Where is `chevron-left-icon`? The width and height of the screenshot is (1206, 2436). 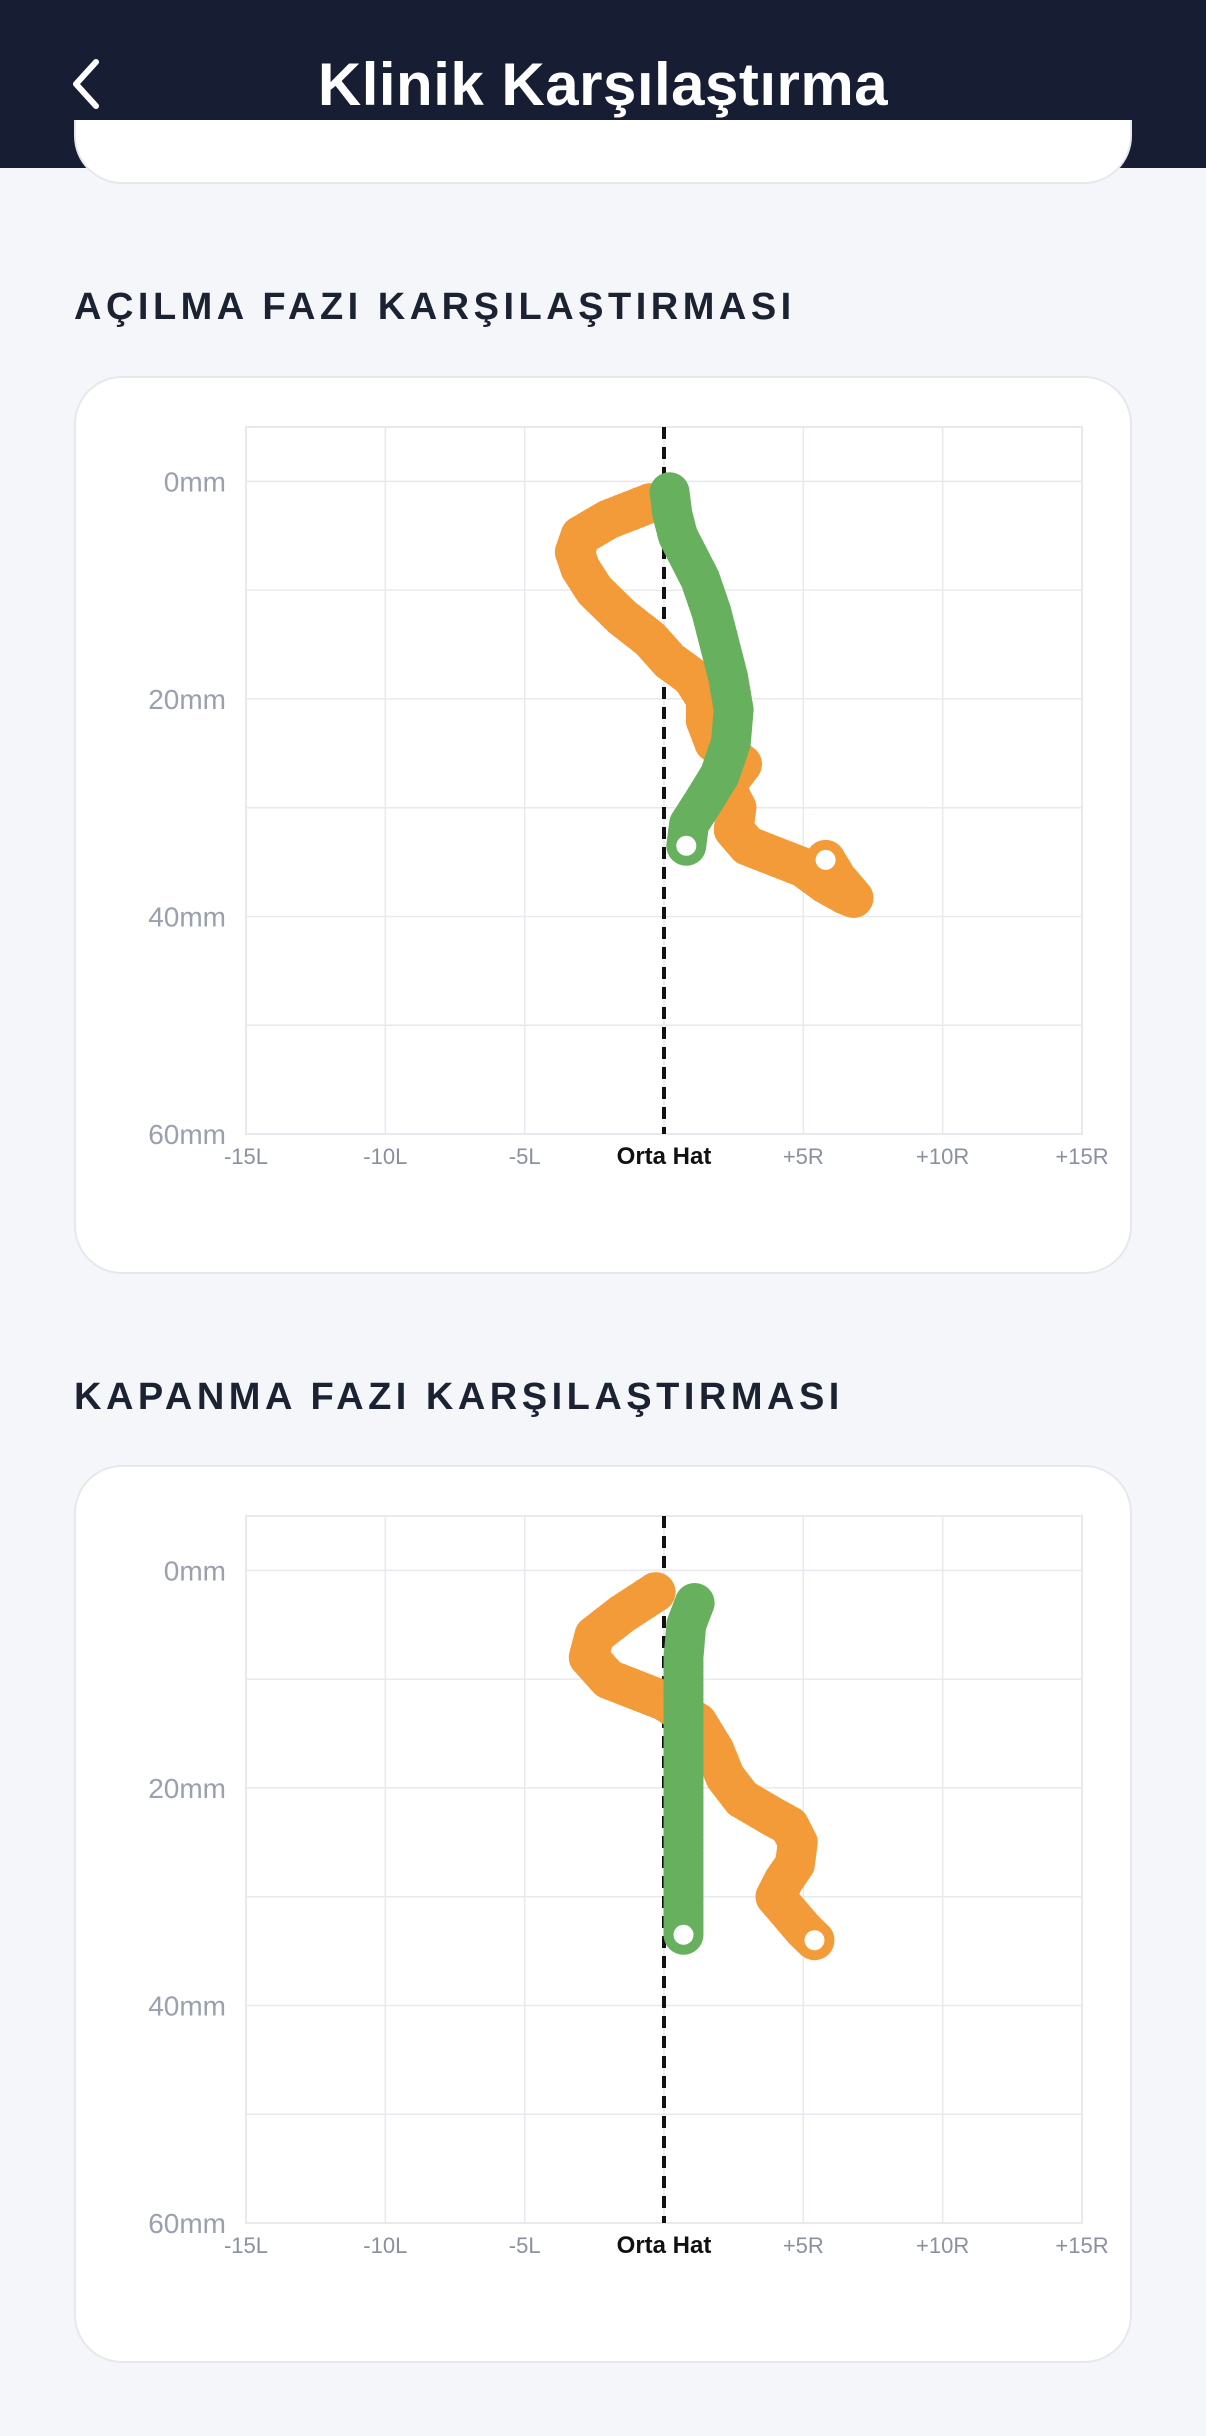
chevron-left-icon is located at coordinates (86, 84).